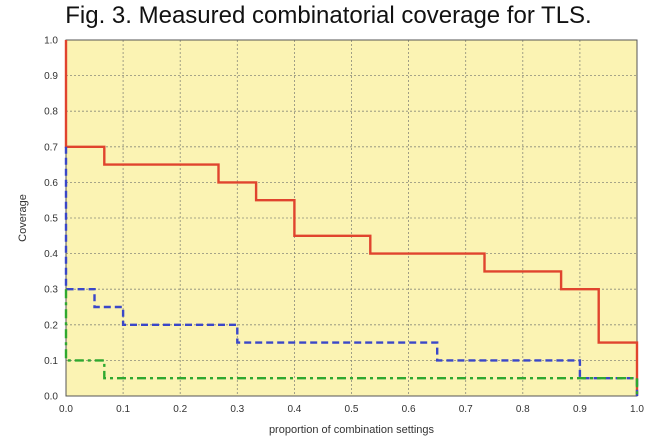 Image resolution: width=657 pixels, height=444 pixels. I want to click on y-axis-label: Coverage, so click(23, 218).